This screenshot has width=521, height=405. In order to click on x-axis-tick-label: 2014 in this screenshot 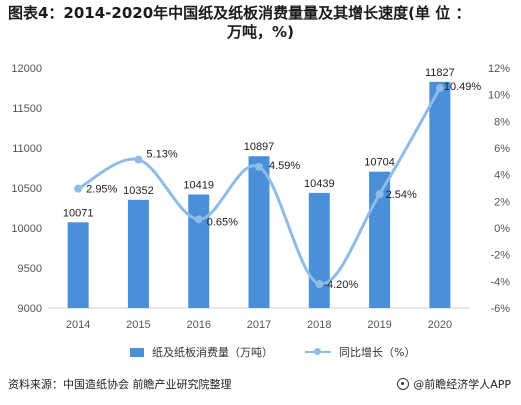, I will do `click(78, 325)`.